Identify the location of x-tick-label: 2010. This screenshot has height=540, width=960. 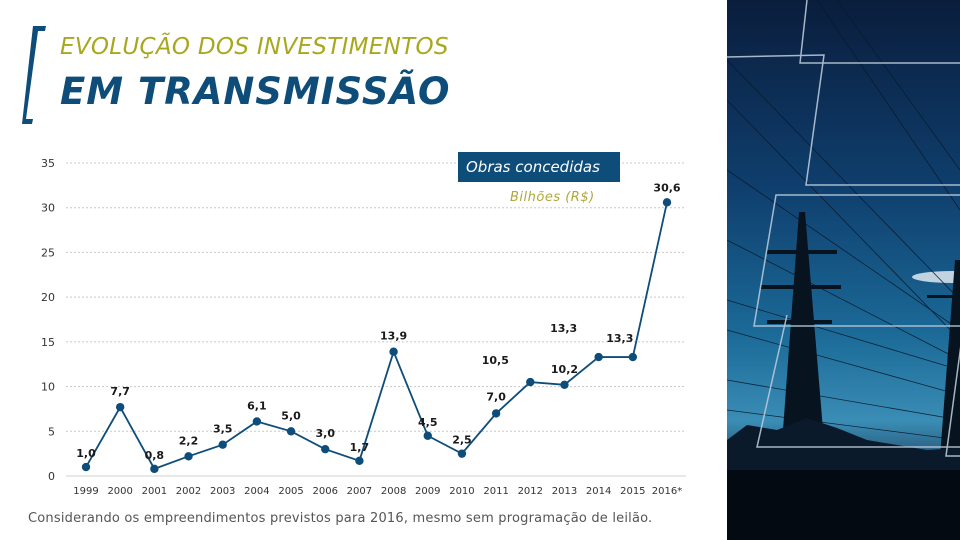
(461, 491).